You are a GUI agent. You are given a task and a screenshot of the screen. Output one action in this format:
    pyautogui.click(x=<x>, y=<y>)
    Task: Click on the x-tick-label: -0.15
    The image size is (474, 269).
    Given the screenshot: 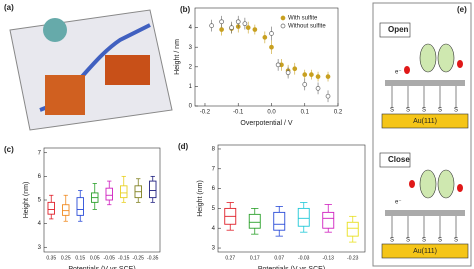 What is the action you would take?
    pyautogui.click(x=124, y=258)
    